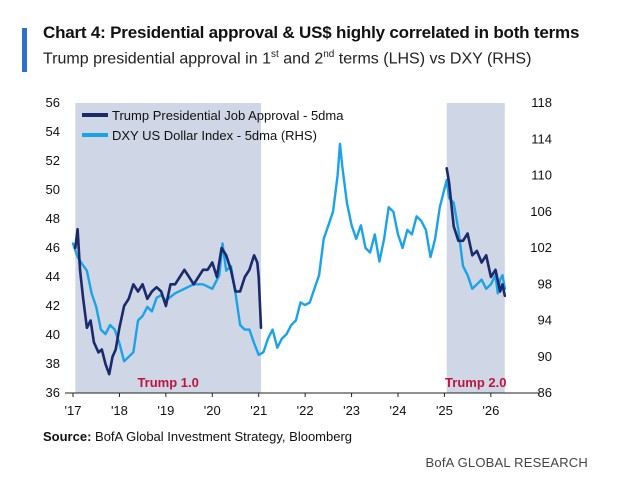  I want to click on y-left-tick-label: 54, so click(53, 131).